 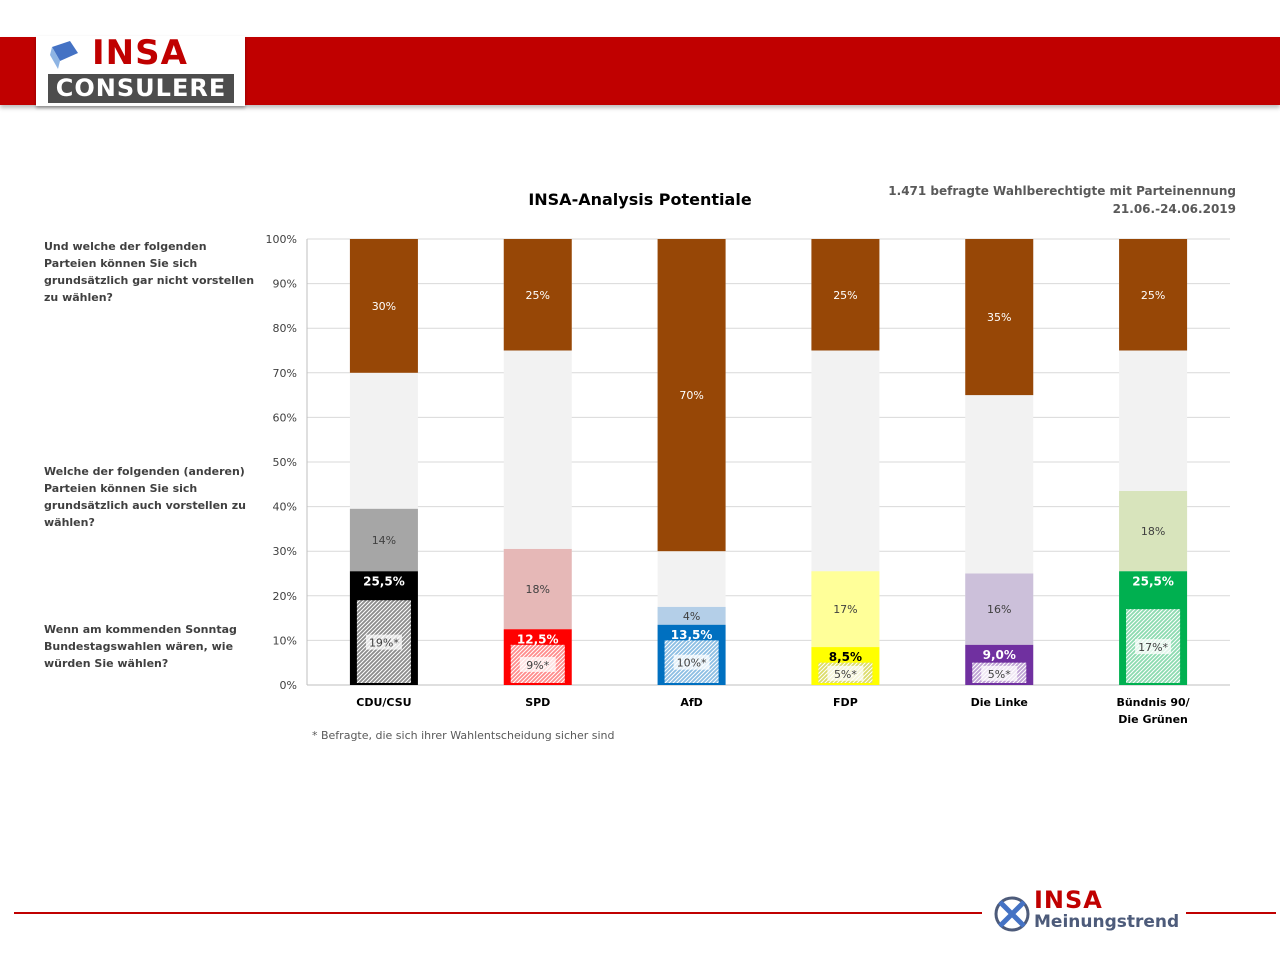 I want to click on data-label-sure: 19%*, so click(x=384, y=643).